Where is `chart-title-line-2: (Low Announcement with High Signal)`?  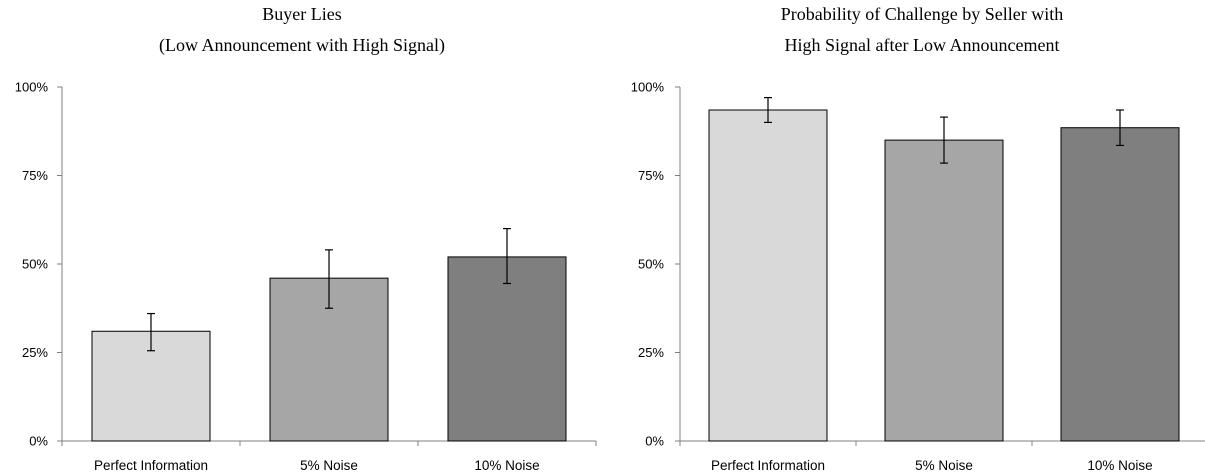
chart-title-line-2: (Low Announcement with High Signal) is located at coordinates (302, 45).